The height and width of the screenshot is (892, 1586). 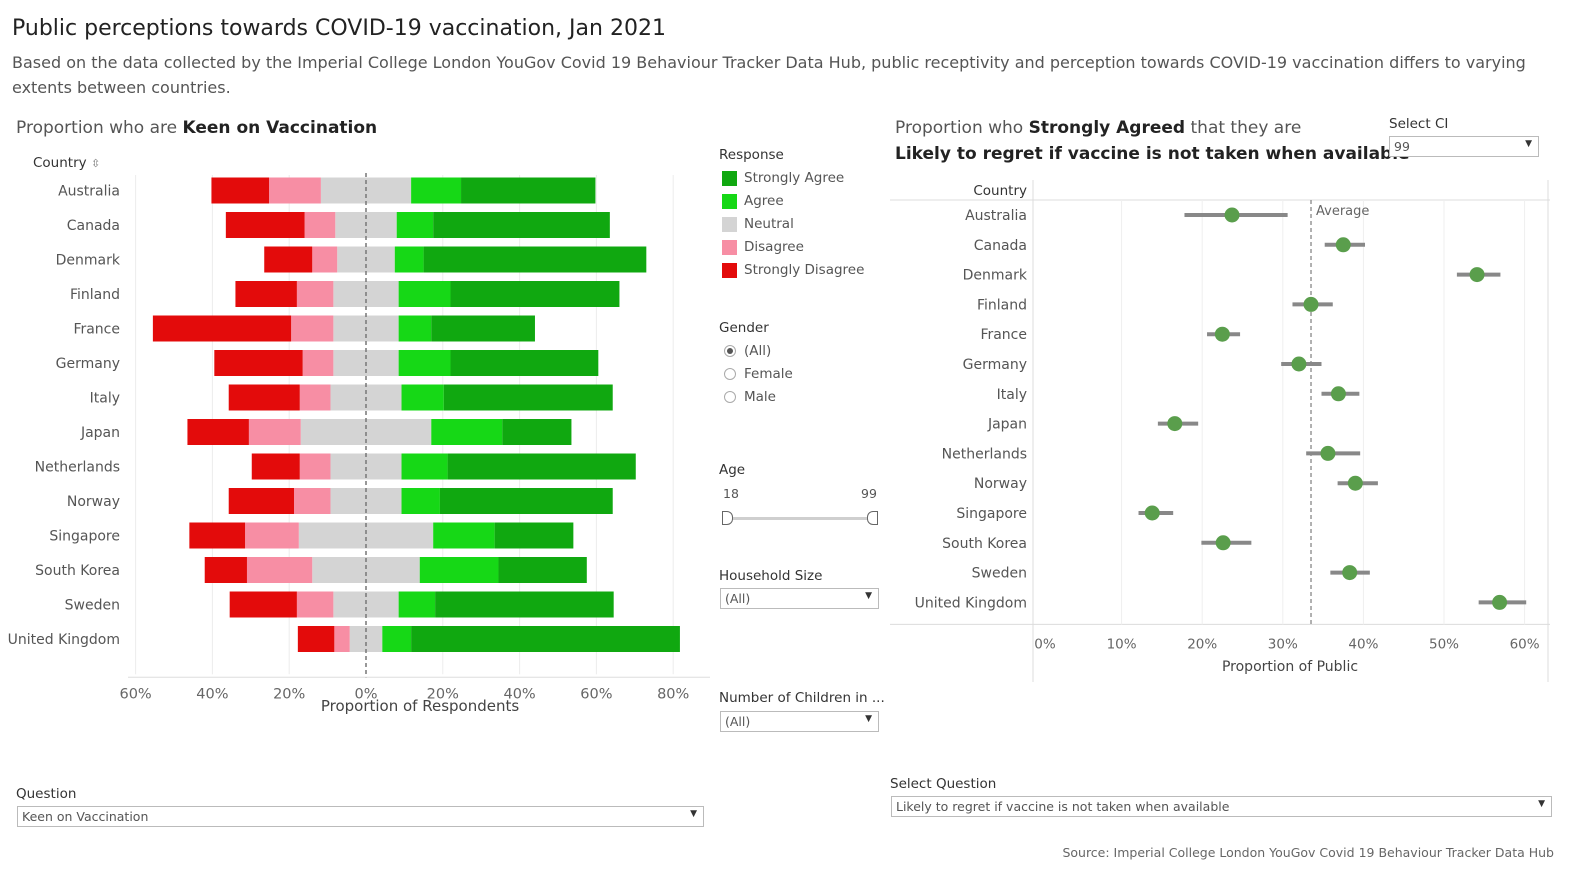 What do you see at coordinates (1419, 124) in the screenshot?
I see `select-ci-label: Select CI` at bounding box center [1419, 124].